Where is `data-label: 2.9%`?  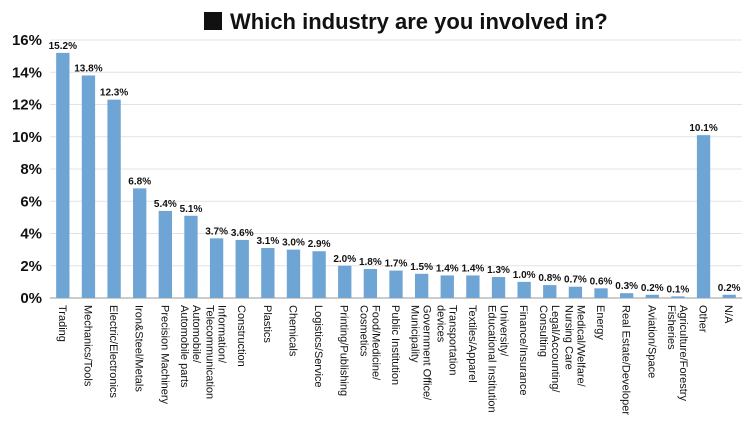
data-label: 2.9% is located at coordinates (319, 244).